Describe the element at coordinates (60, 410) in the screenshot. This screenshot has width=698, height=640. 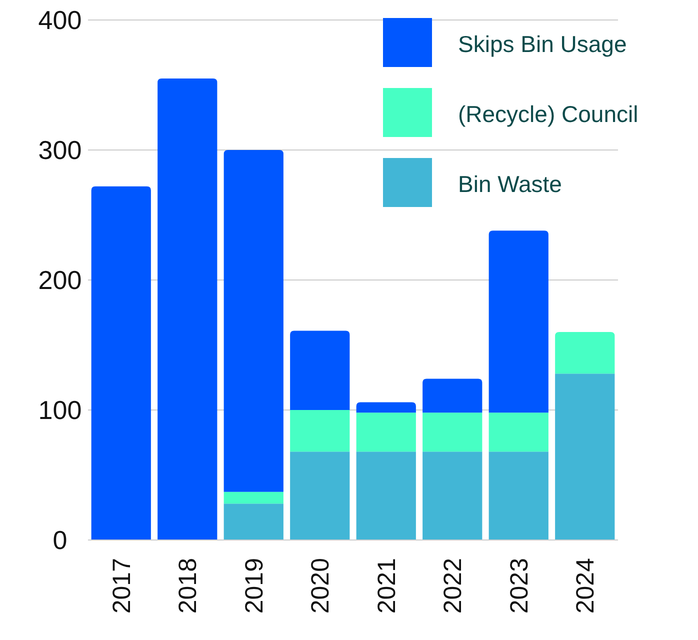
I see `y-tick-label: 100` at that location.